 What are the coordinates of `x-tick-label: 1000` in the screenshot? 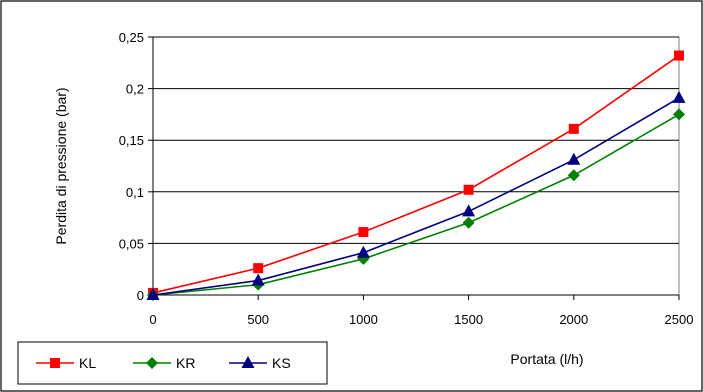 It's located at (363, 319).